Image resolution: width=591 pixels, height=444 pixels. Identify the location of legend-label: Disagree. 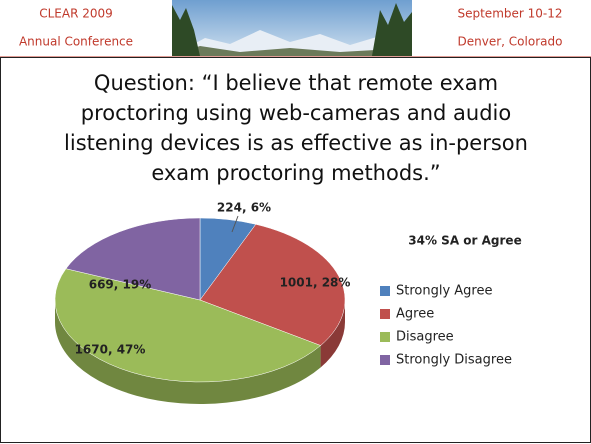
(425, 337).